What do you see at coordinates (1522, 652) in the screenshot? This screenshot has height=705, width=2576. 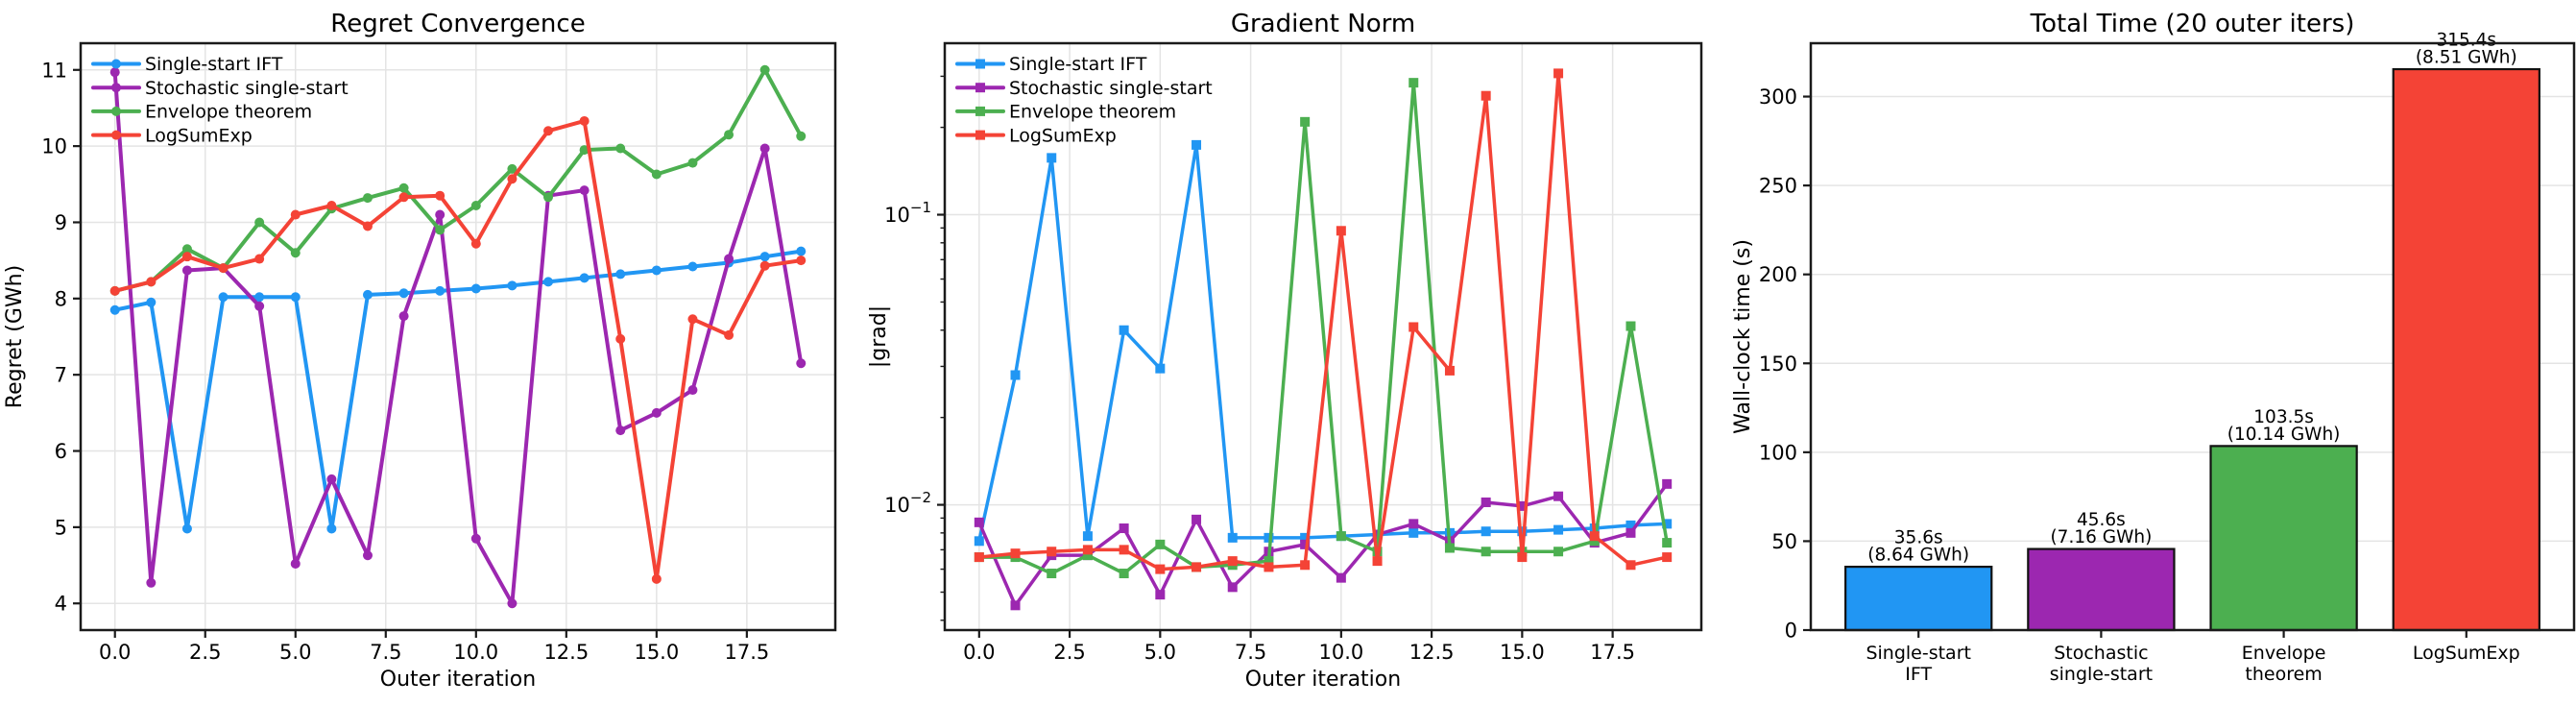 I see `xtick-label: 15.0` at bounding box center [1522, 652].